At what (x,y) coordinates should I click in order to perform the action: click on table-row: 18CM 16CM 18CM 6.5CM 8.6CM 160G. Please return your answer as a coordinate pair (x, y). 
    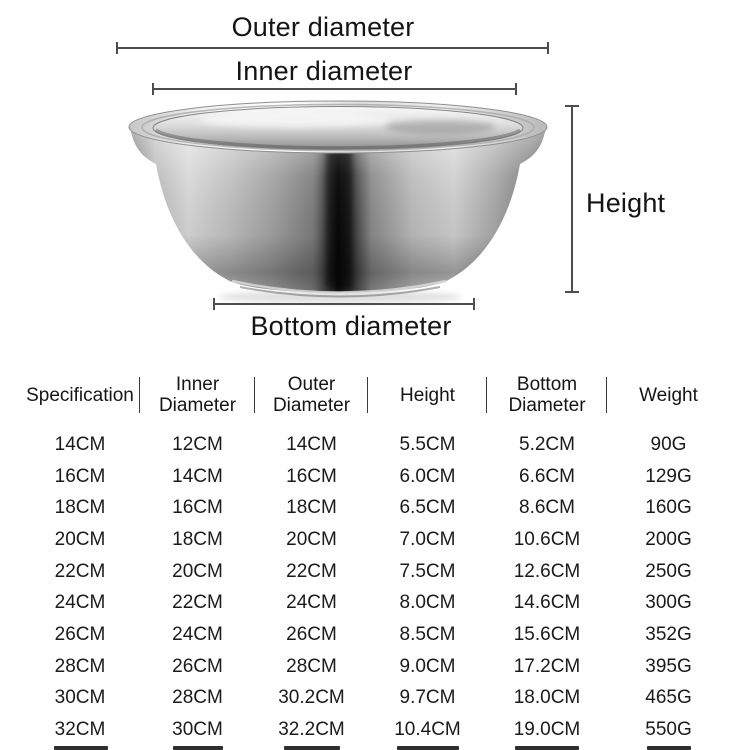
    Looking at the image, I should click on (375, 508).